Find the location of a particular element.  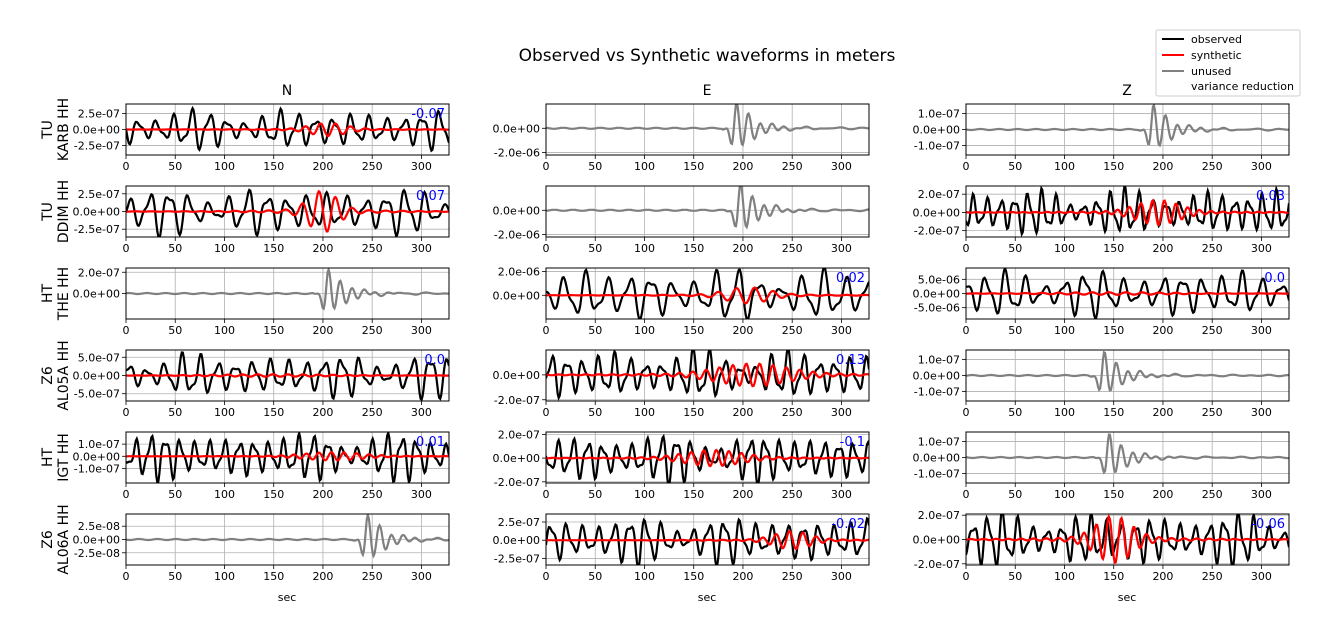

panel-al06a-n: 0 50 100 150 200 250 300 2.5e-080.0e+00-2.5e-08 is located at coordinates (261, 548).